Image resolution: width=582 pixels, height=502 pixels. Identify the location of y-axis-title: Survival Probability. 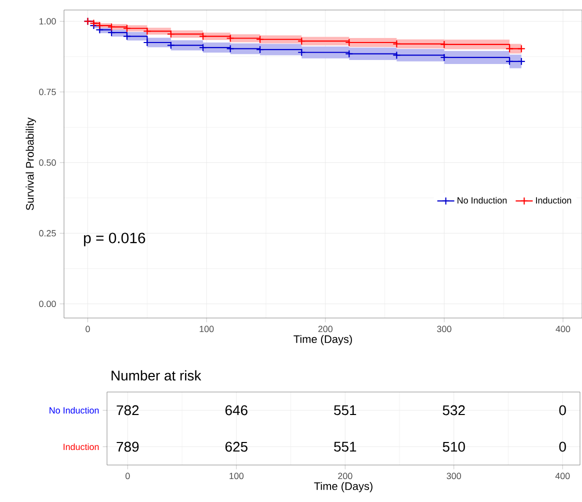
(31, 163).